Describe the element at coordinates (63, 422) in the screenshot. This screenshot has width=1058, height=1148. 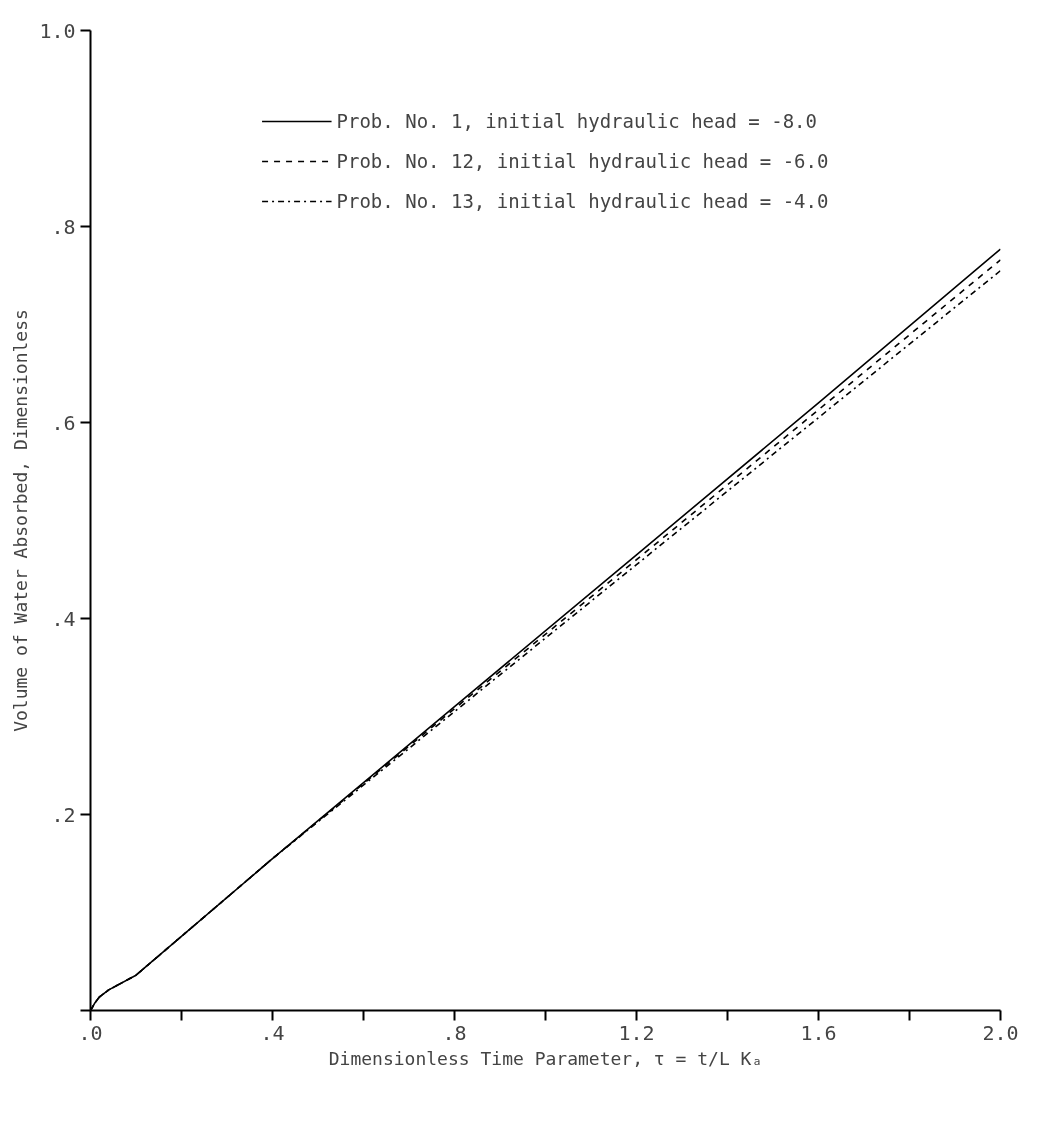
I see `y-tick-label: .6` at that location.